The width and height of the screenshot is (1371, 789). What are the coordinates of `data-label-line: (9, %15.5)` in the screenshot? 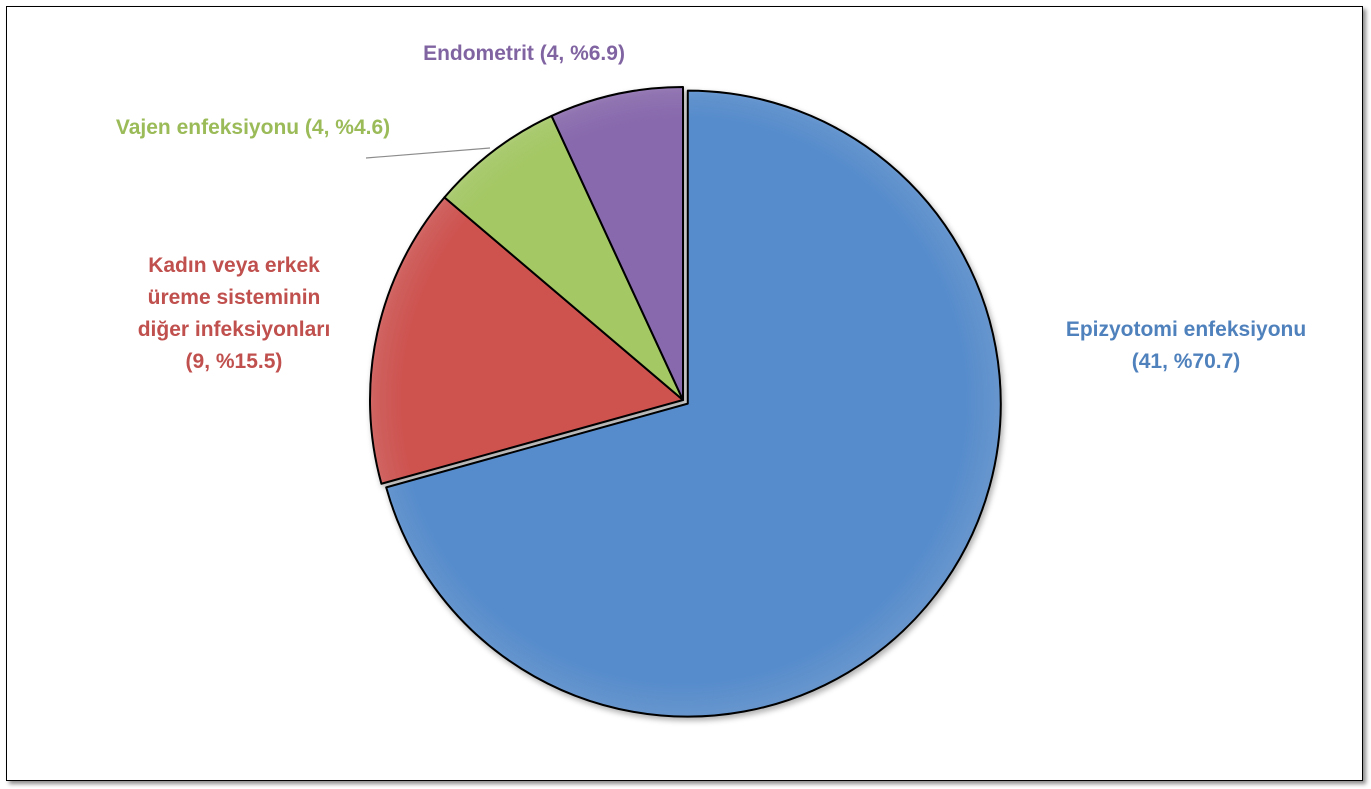 It's located at (234, 361).